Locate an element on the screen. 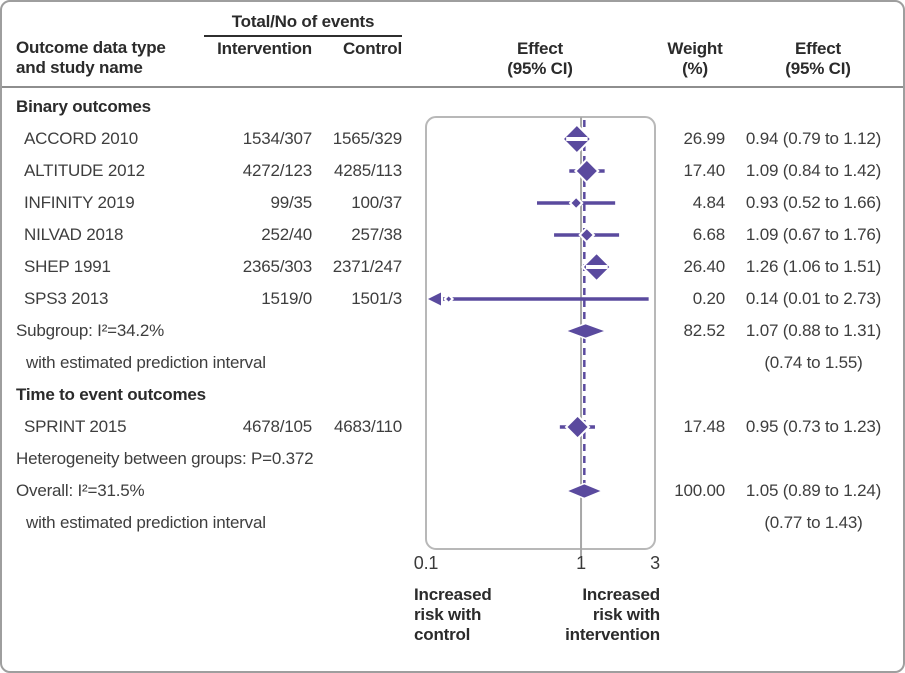 The width and height of the screenshot is (905, 673). intervention-events-cell: 4678/105 is located at coordinates (277, 426).